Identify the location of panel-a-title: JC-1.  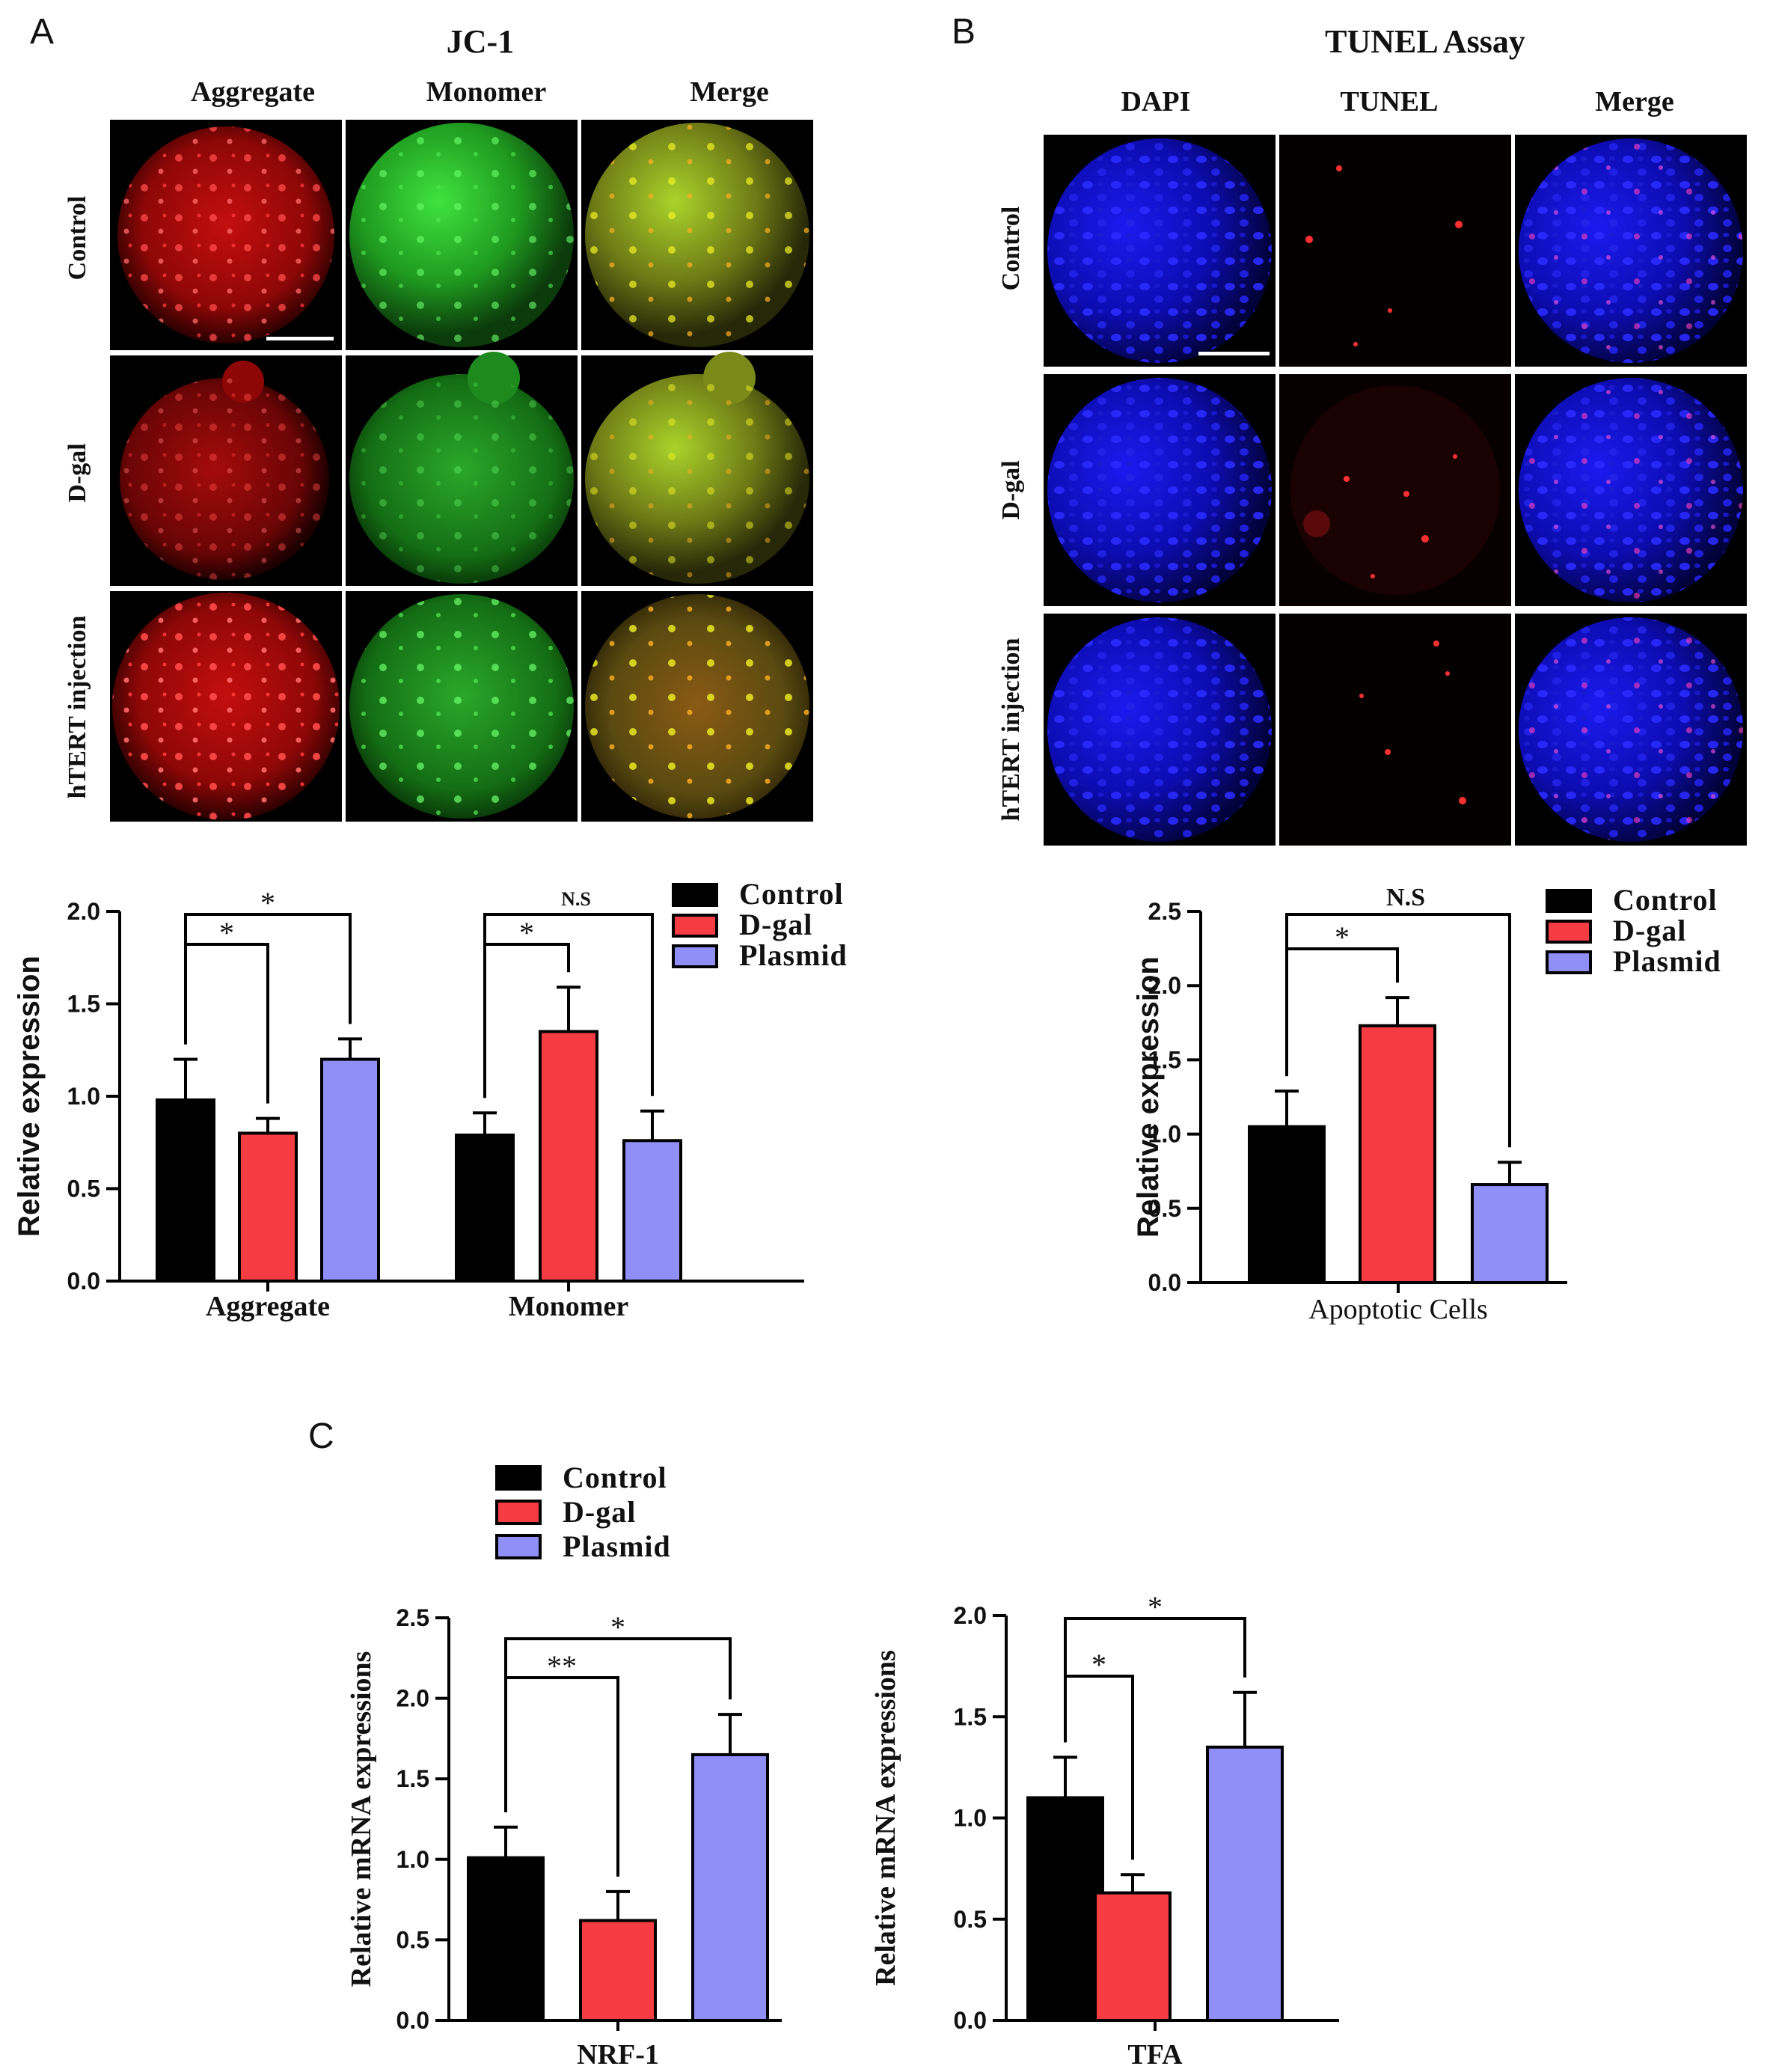
(480, 41).